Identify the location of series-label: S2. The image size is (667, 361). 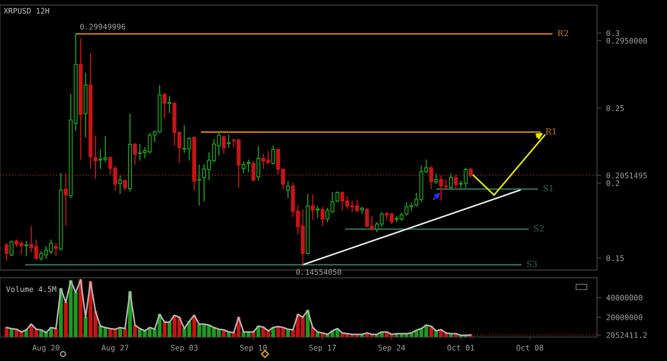
(539, 228).